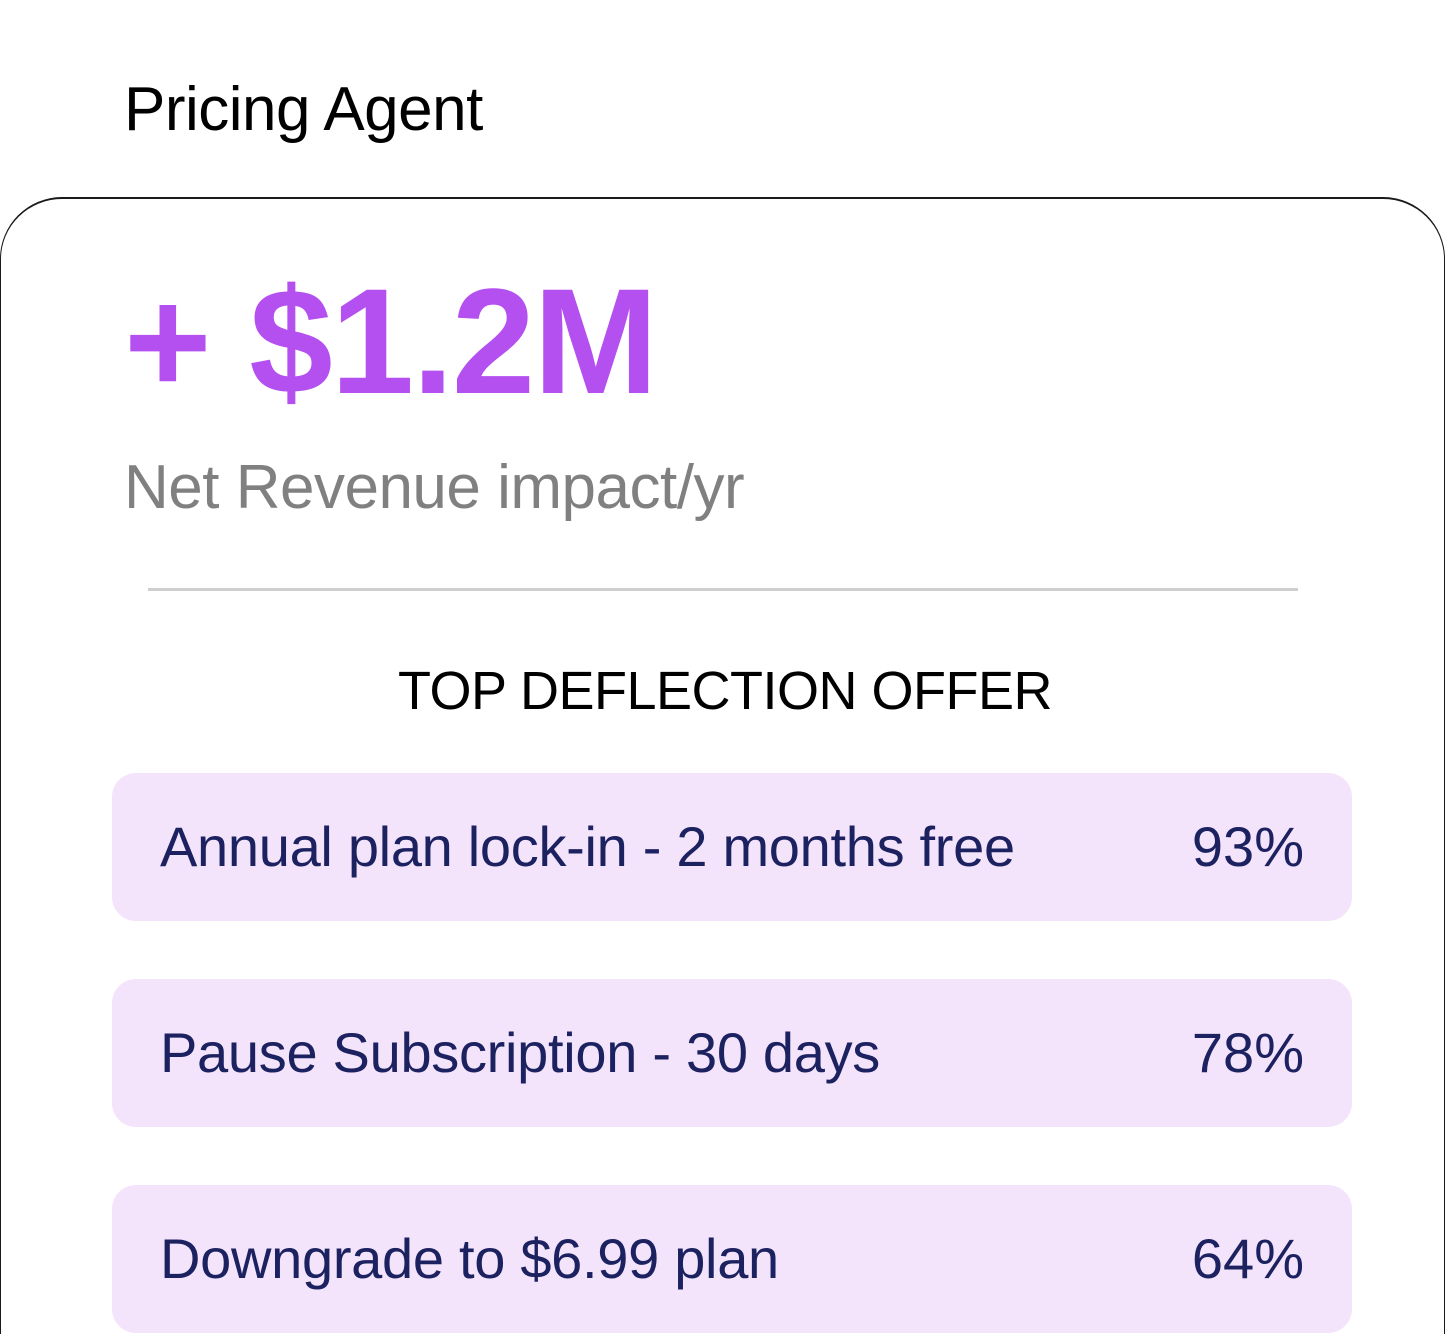 The width and height of the screenshot is (1447, 1334). Describe the element at coordinates (587, 846) in the screenshot. I see `offer-label: Annual plan lock-in - 2 months free` at that location.